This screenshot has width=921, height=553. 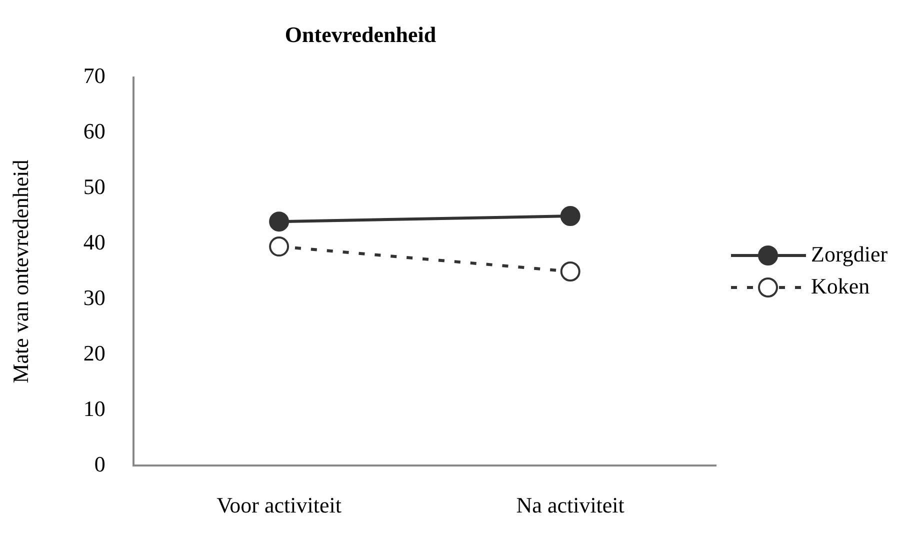 What do you see at coordinates (570, 505) in the screenshot?
I see `x-tick-label: Na activiteit` at bounding box center [570, 505].